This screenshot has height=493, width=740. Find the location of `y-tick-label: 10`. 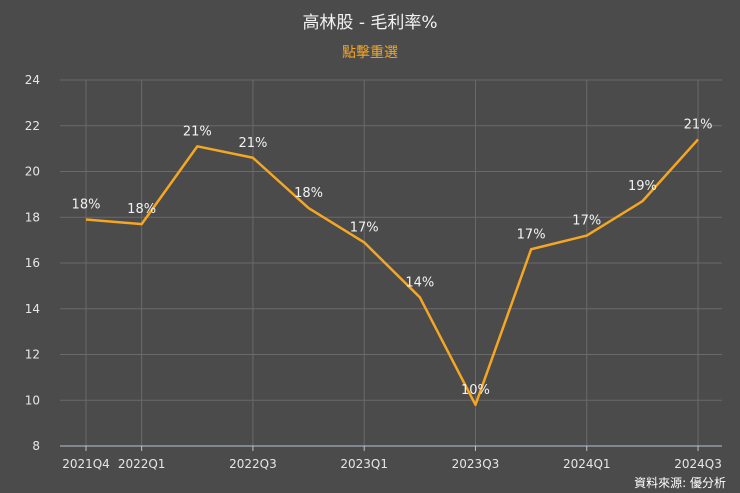

y-tick-label: 10 is located at coordinates (32, 400).